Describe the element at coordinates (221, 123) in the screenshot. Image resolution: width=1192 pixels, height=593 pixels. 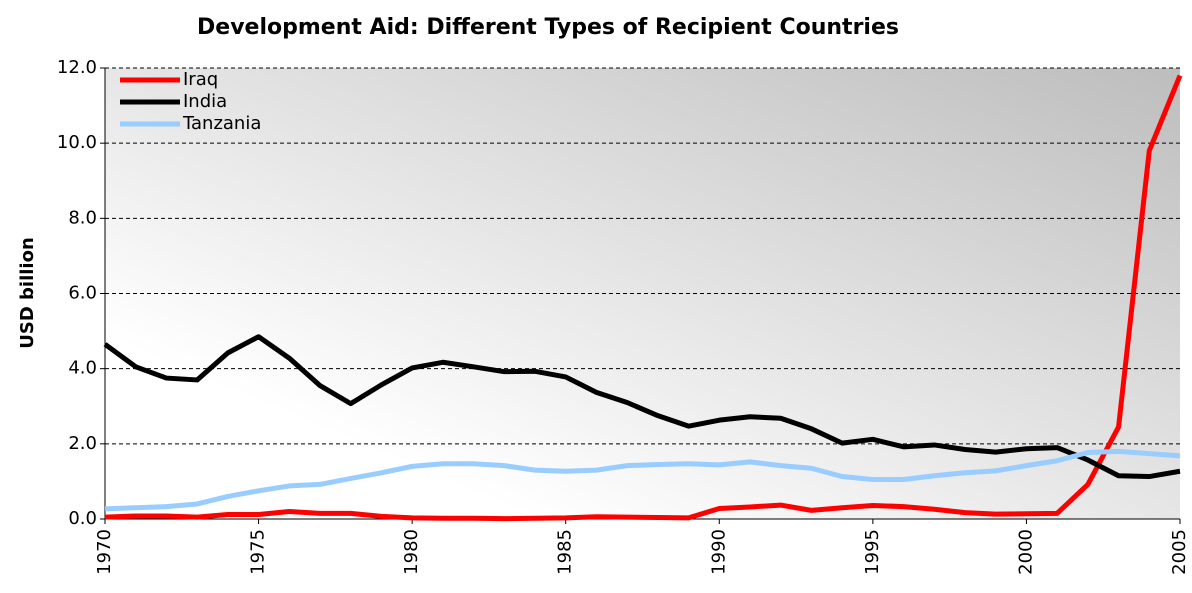
I see `legend-label: Tanzania` at that location.